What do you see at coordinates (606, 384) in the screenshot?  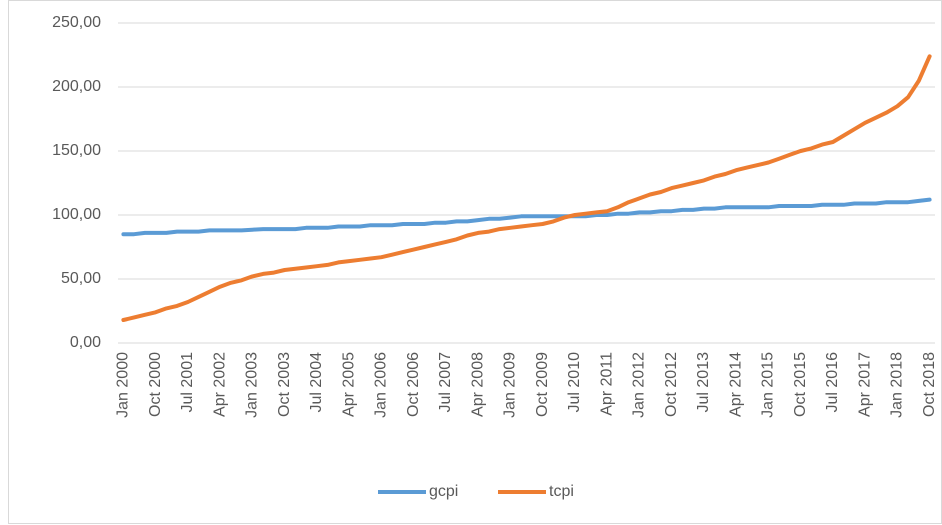 I see `x-tick-label: Apr 2011` at bounding box center [606, 384].